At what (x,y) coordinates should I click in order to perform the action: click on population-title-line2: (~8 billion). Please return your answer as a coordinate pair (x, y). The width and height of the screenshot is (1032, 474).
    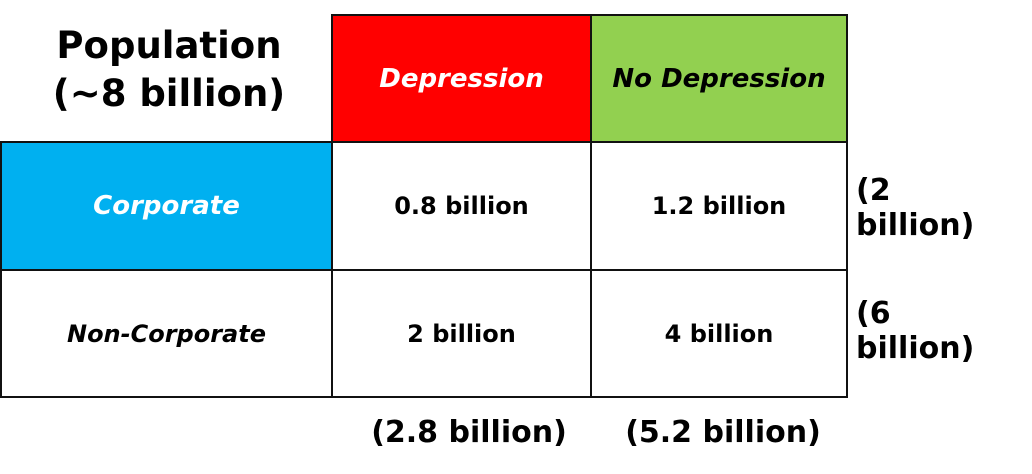
    Looking at the image, I should click on (169, 93).